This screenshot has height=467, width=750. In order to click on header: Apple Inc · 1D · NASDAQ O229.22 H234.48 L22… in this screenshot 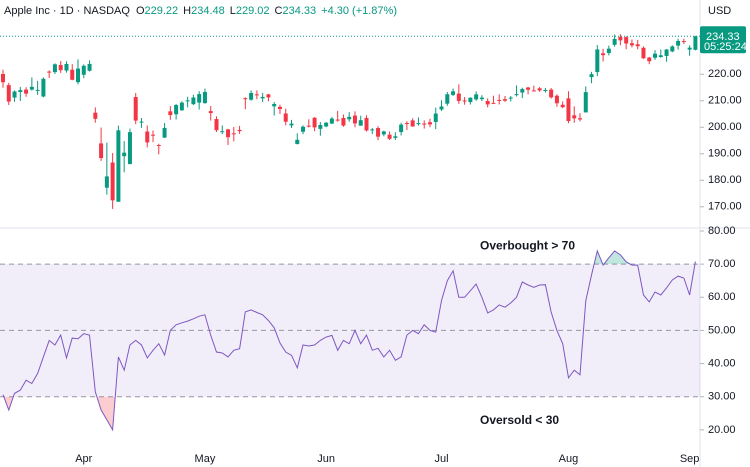, I will do `click(200, 11)`.